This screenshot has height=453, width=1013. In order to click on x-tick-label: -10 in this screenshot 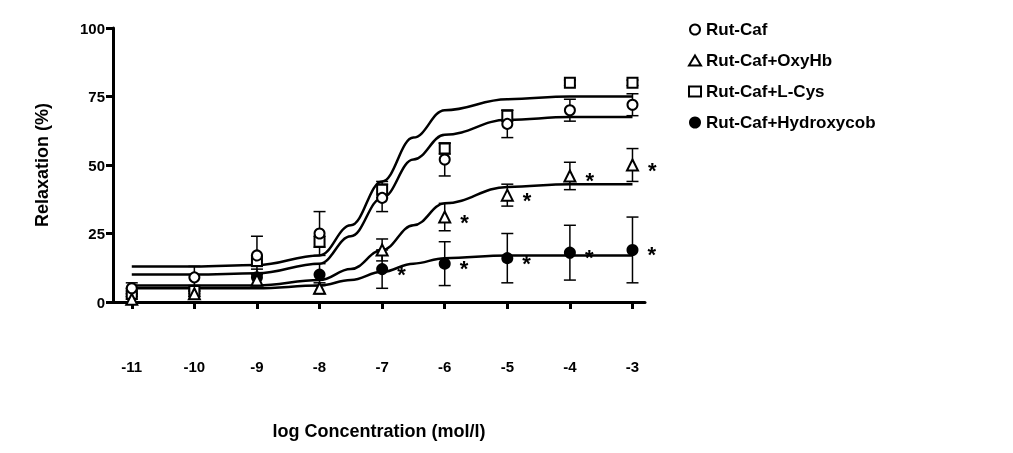, I will do `click(194, 366)`.